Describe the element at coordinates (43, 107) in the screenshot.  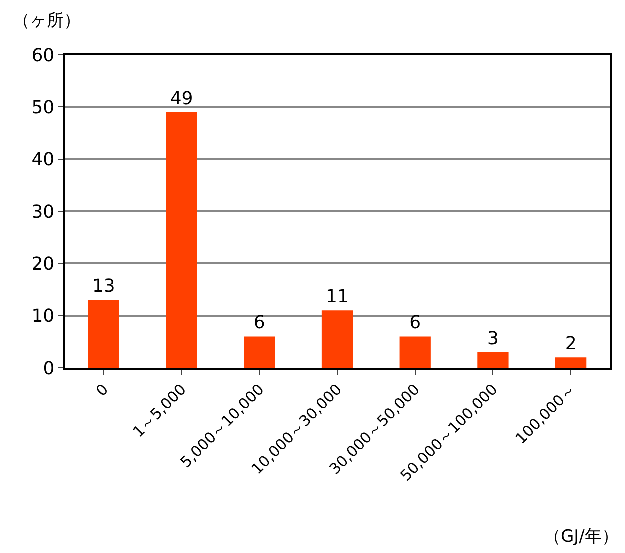
I see `y-tick-label: 50` at that location.